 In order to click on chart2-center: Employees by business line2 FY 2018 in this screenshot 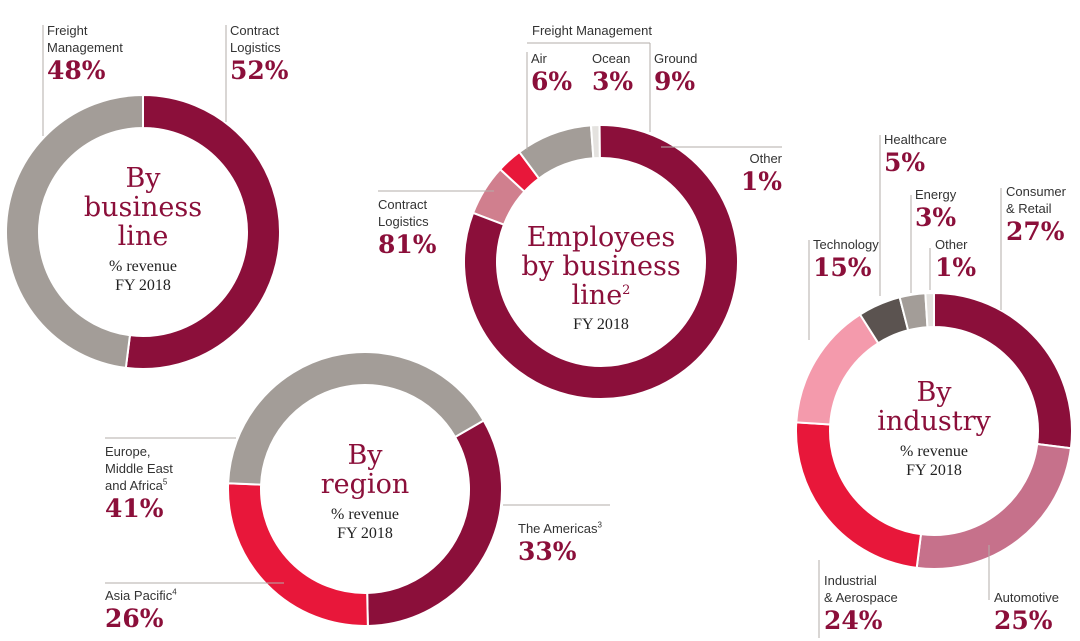, I will do `click(601, 278)`.